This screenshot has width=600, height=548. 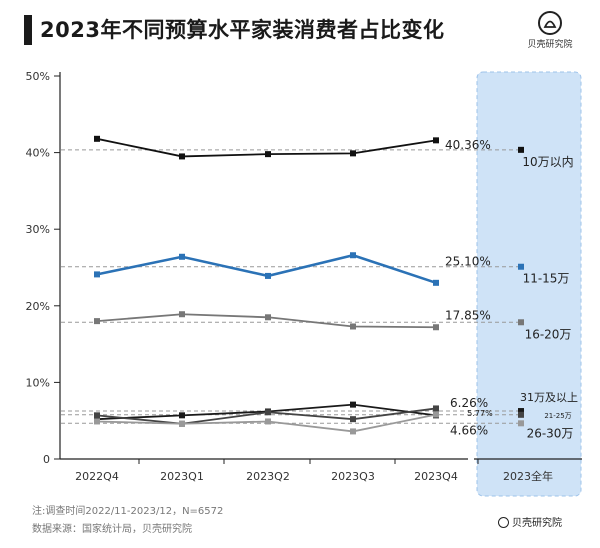 What do you see at coordinates (38, 229) in the screenshot?
I see `y-tick-label: 30%` at bounding box center [38, 229].